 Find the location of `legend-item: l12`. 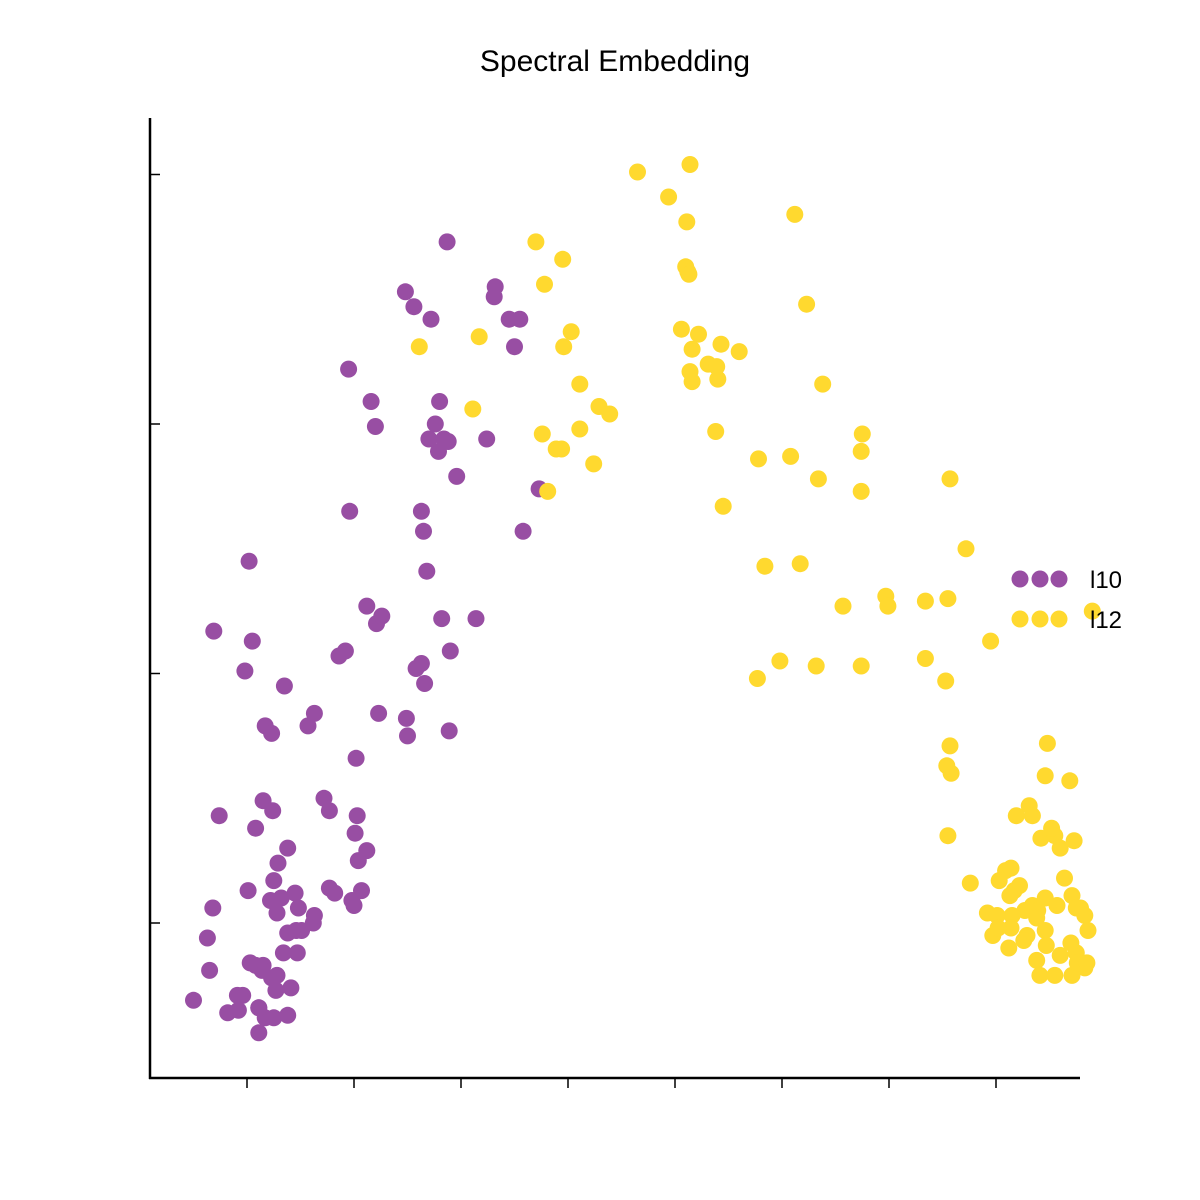

legend-item: l12 is located at coordinates (1066, 620).